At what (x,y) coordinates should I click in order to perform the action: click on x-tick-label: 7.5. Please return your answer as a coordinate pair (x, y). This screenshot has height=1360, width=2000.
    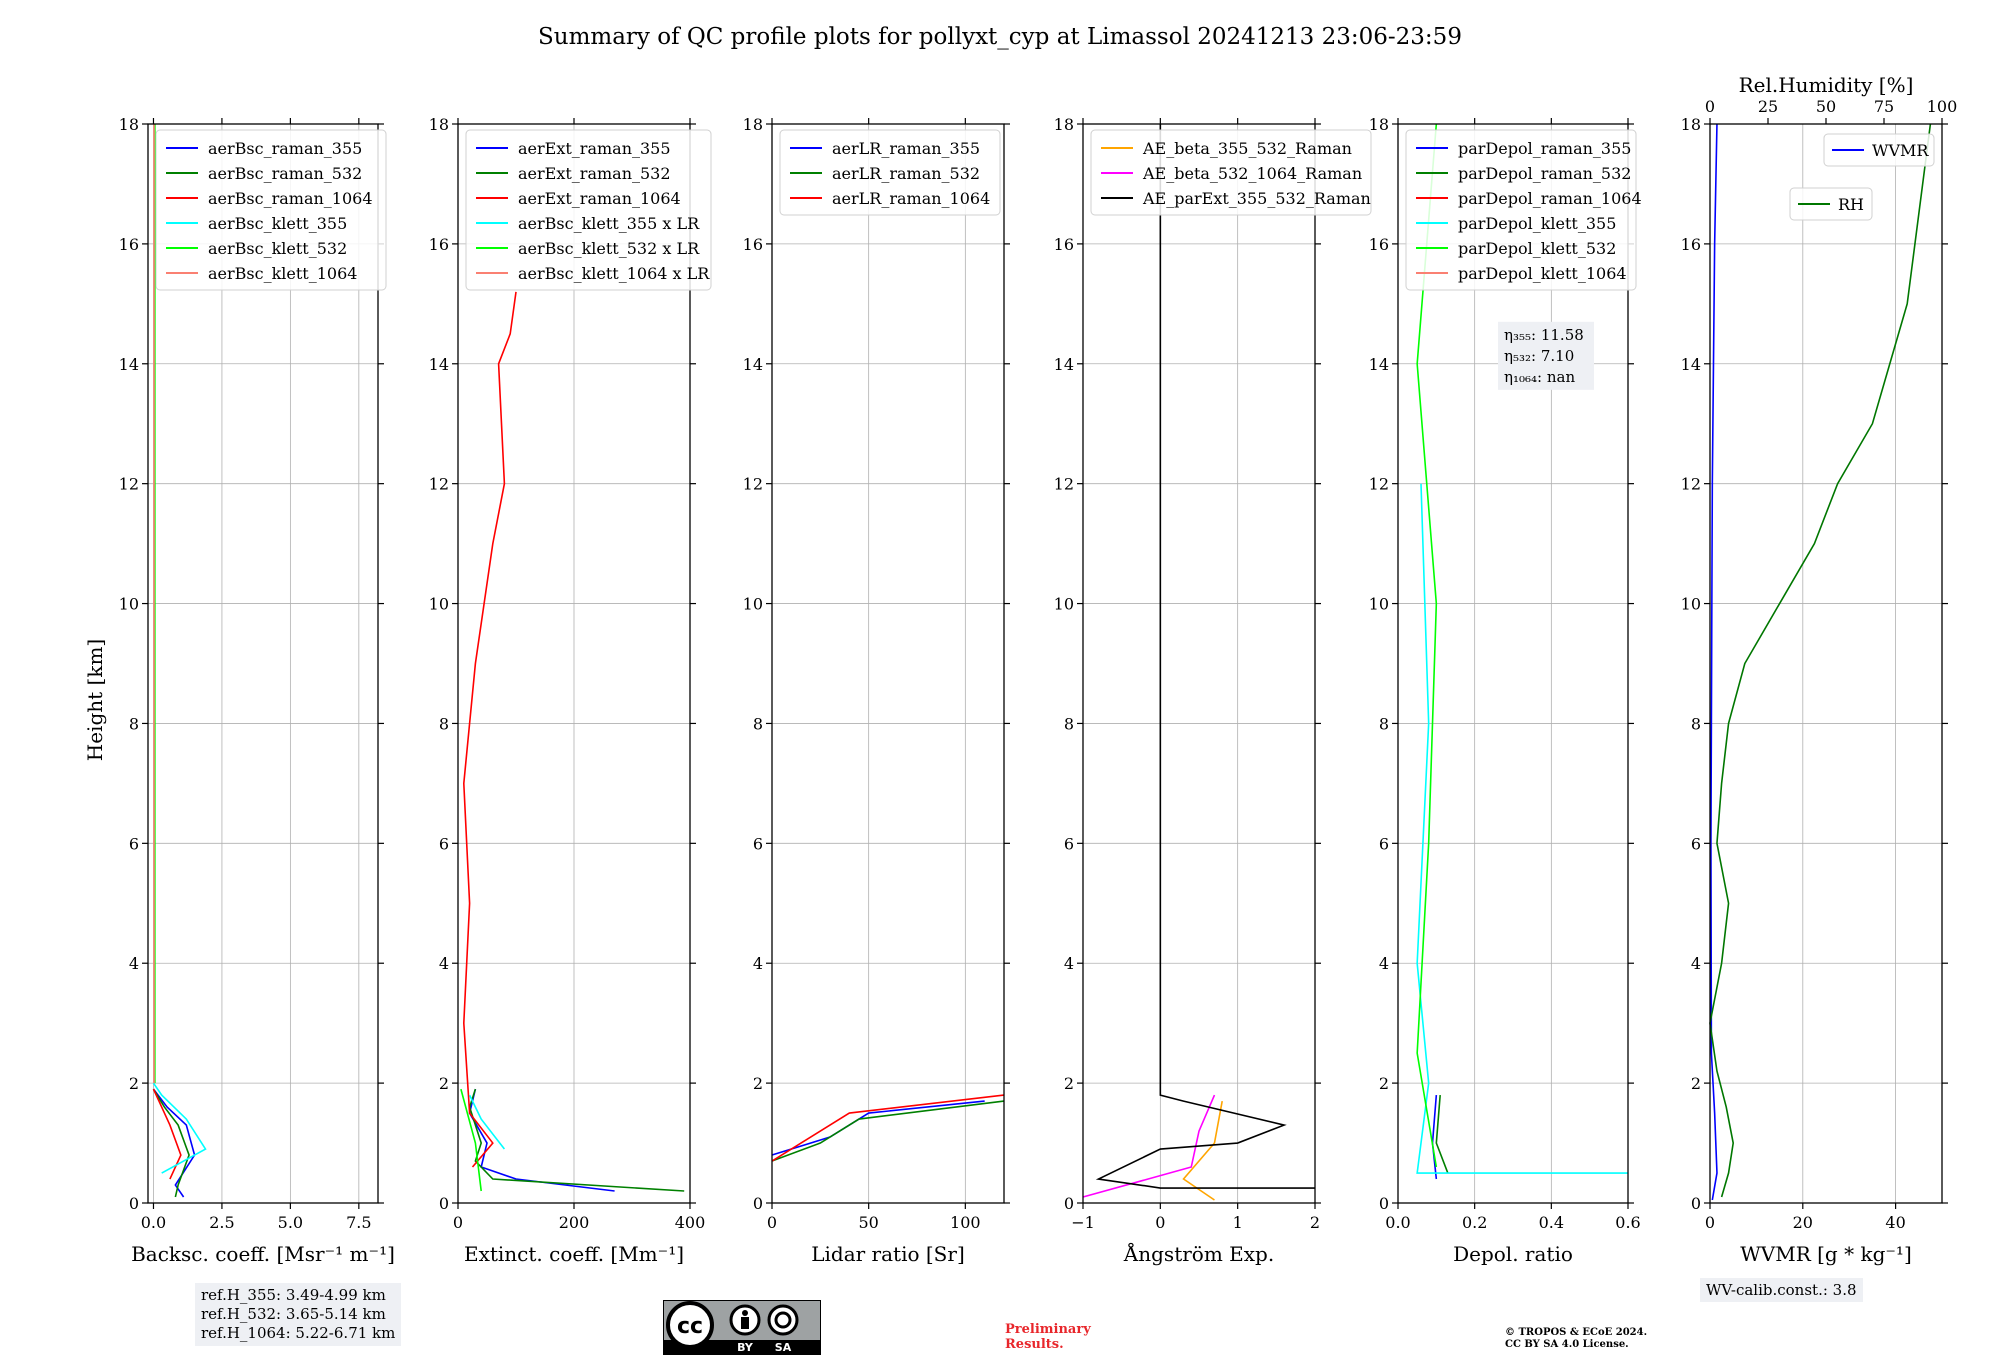
    Looking at the image, I should click on (358, 1222).